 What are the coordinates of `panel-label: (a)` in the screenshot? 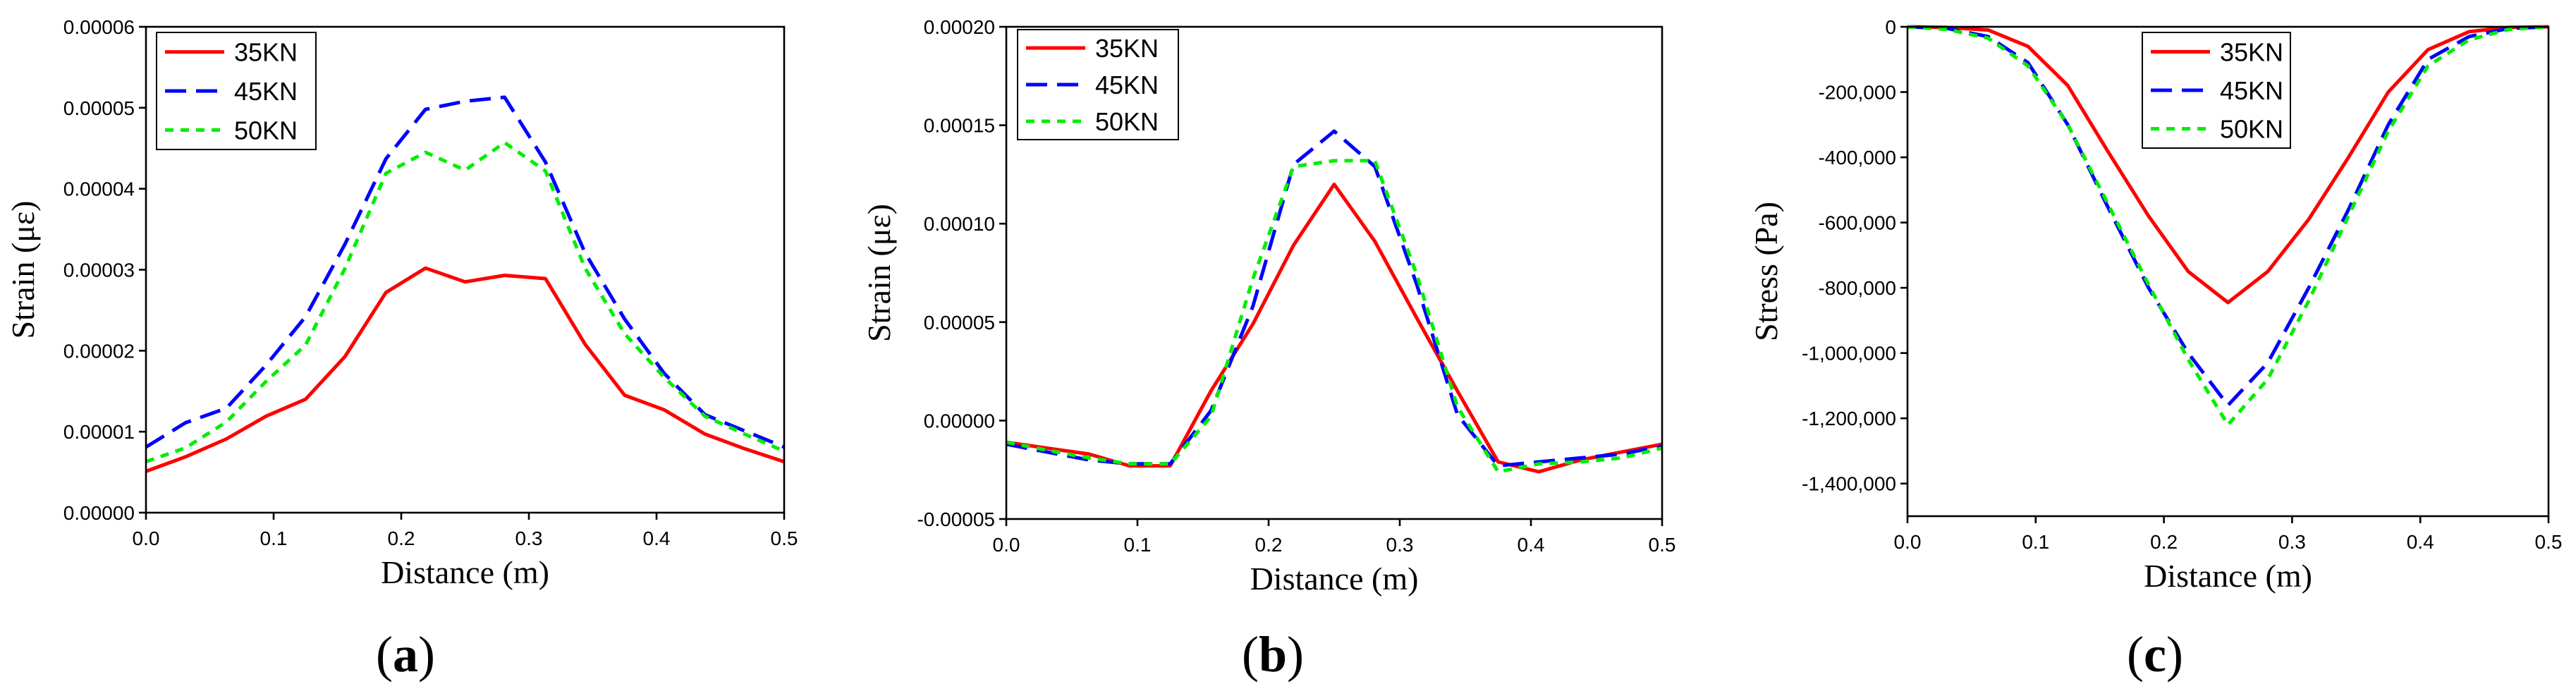 It's located at (406, 654).